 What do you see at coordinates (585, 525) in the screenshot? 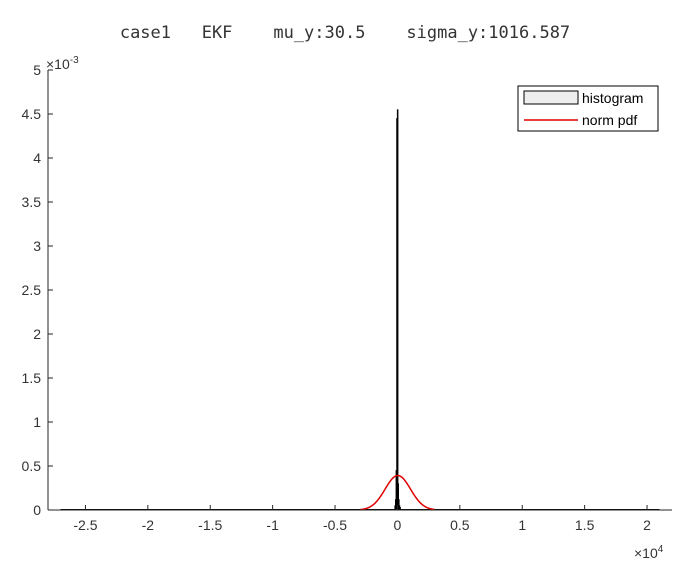
I see `x-tick-label: 1.5` at bounding box center [585, 525].